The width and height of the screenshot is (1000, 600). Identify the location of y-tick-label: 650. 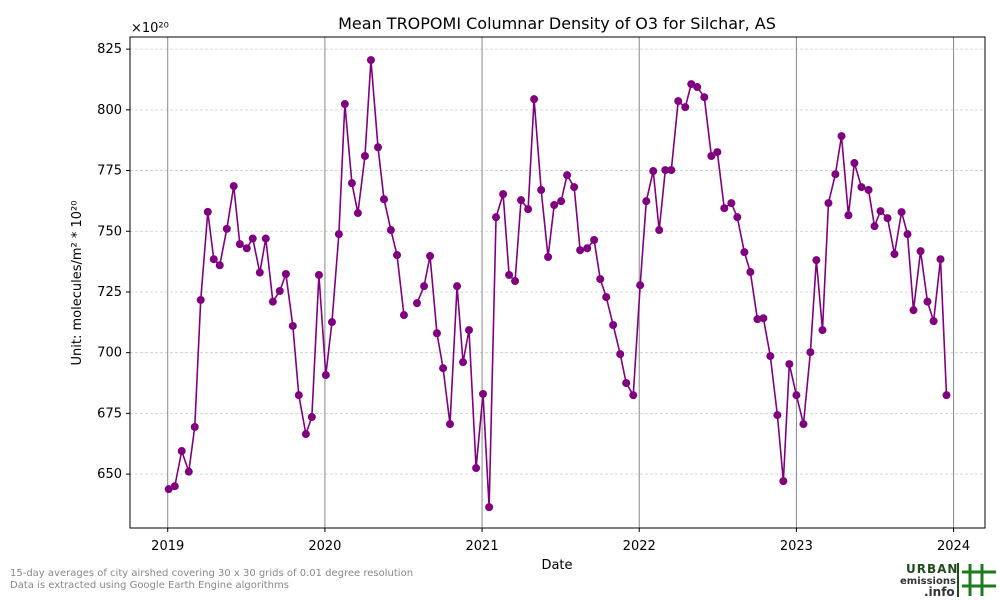
(109, 474).